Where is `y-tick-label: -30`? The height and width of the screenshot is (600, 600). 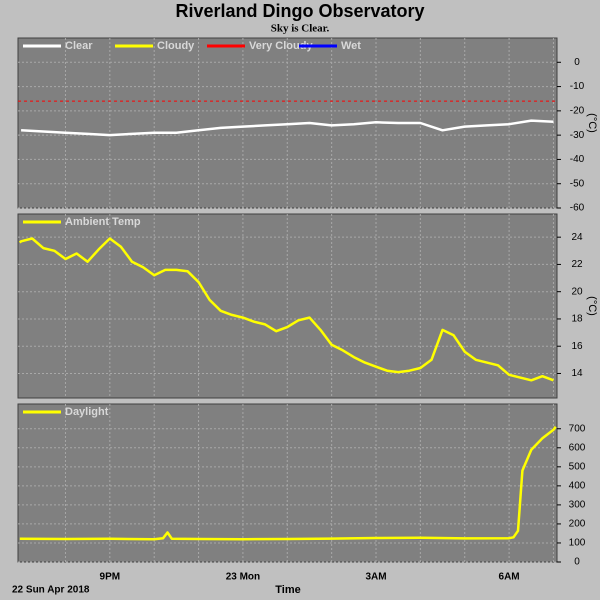 y-tick-label: -30 is located at coordinates (577, 135).